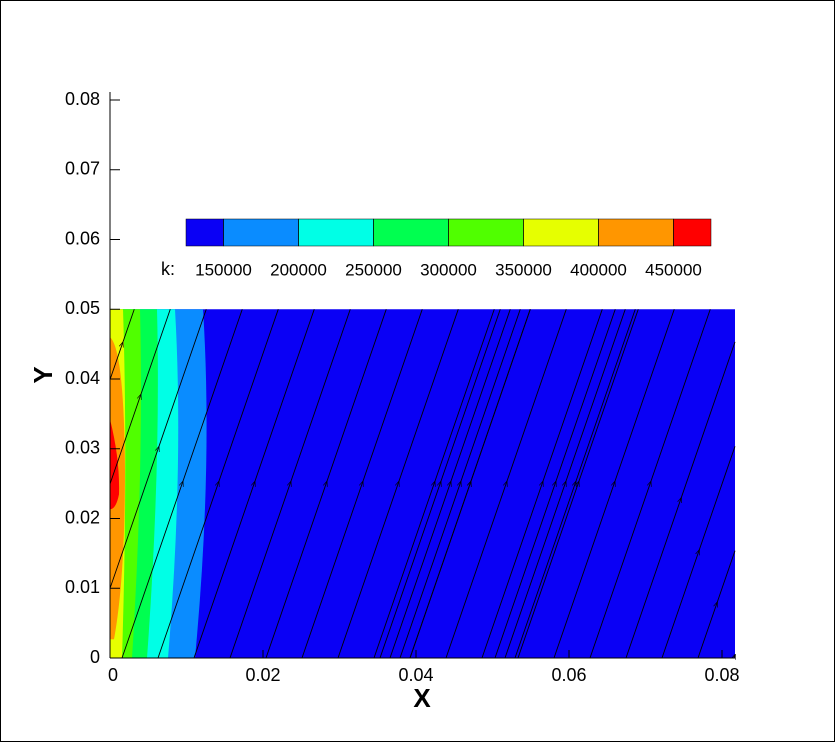  What do you see at coordinates (82, 448) in the screenshot?
I see `y-tick-label: 0.03` at bounding box center [82, 448].